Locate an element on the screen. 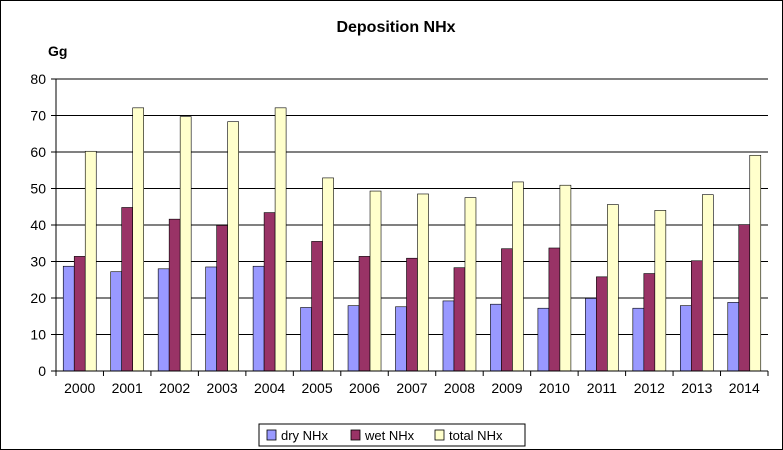 The width and height of the screenshot is (783, 450). legend-swatch-wet-nhx is located at coordinates (355, 435).